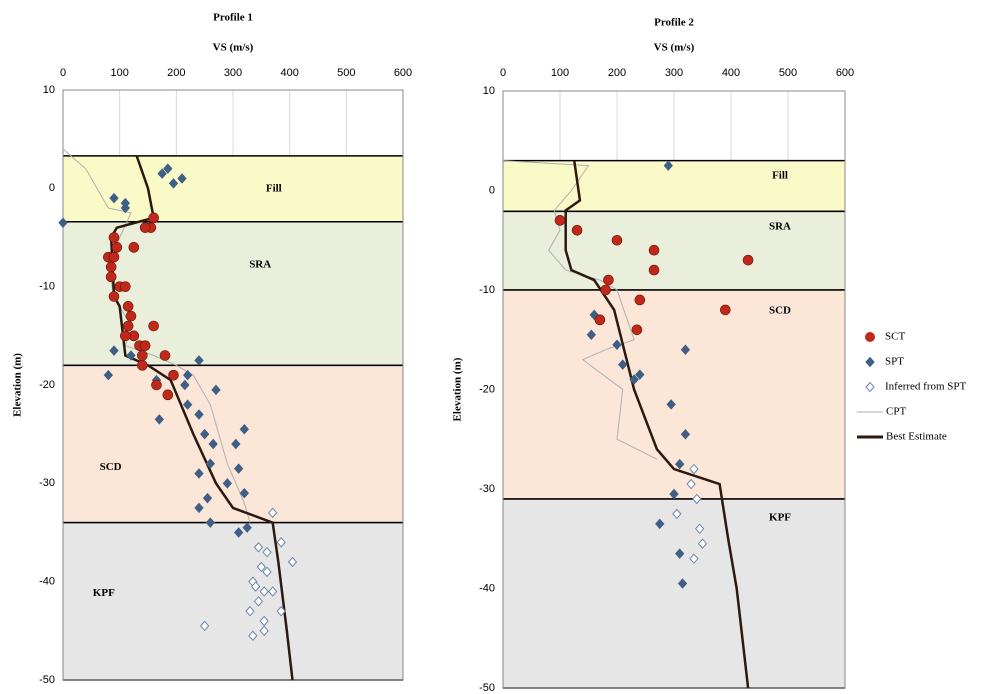  I want to click on x-axis-label: VS (m/s), so click(233, 48).